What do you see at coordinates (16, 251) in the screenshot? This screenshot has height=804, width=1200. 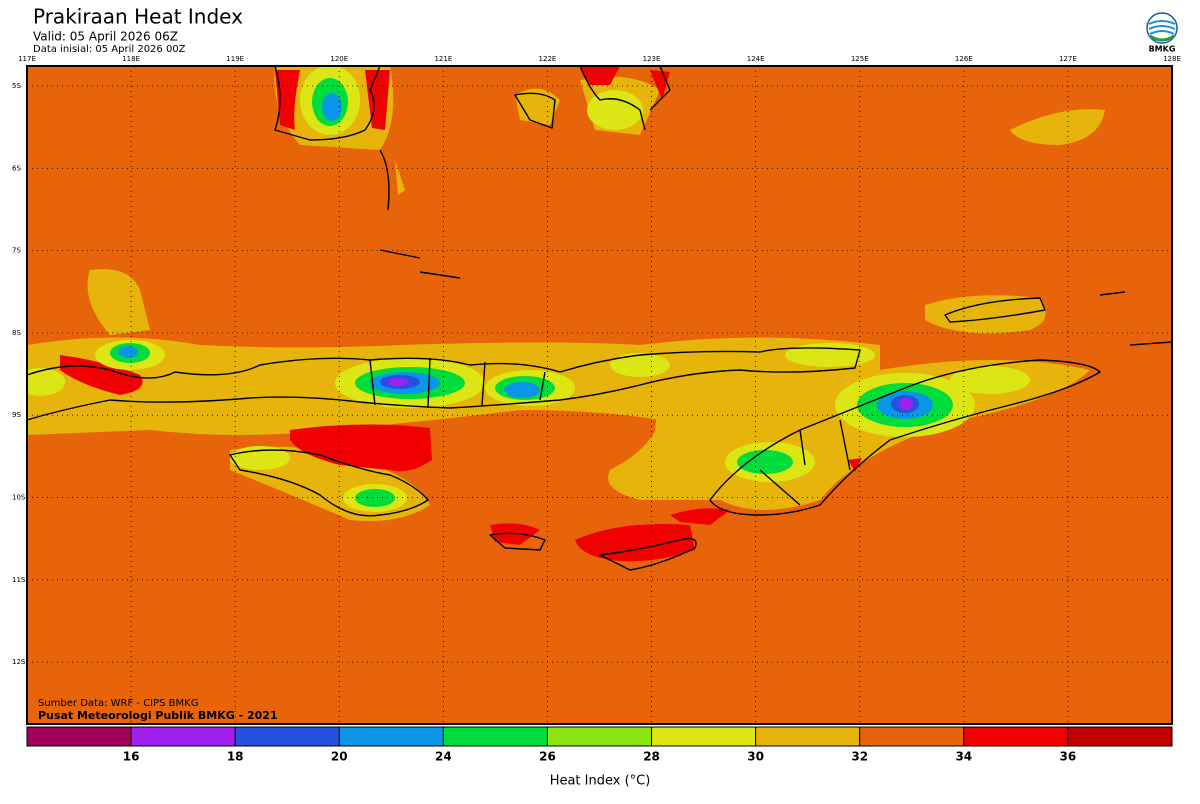 I see `lat-label: 7S` at bounding box center [16, 251].